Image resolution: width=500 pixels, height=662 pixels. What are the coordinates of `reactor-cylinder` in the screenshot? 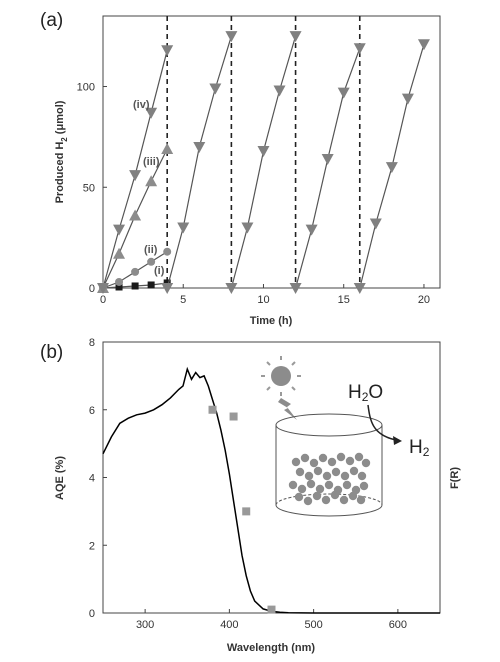 It's located at (329, 465).